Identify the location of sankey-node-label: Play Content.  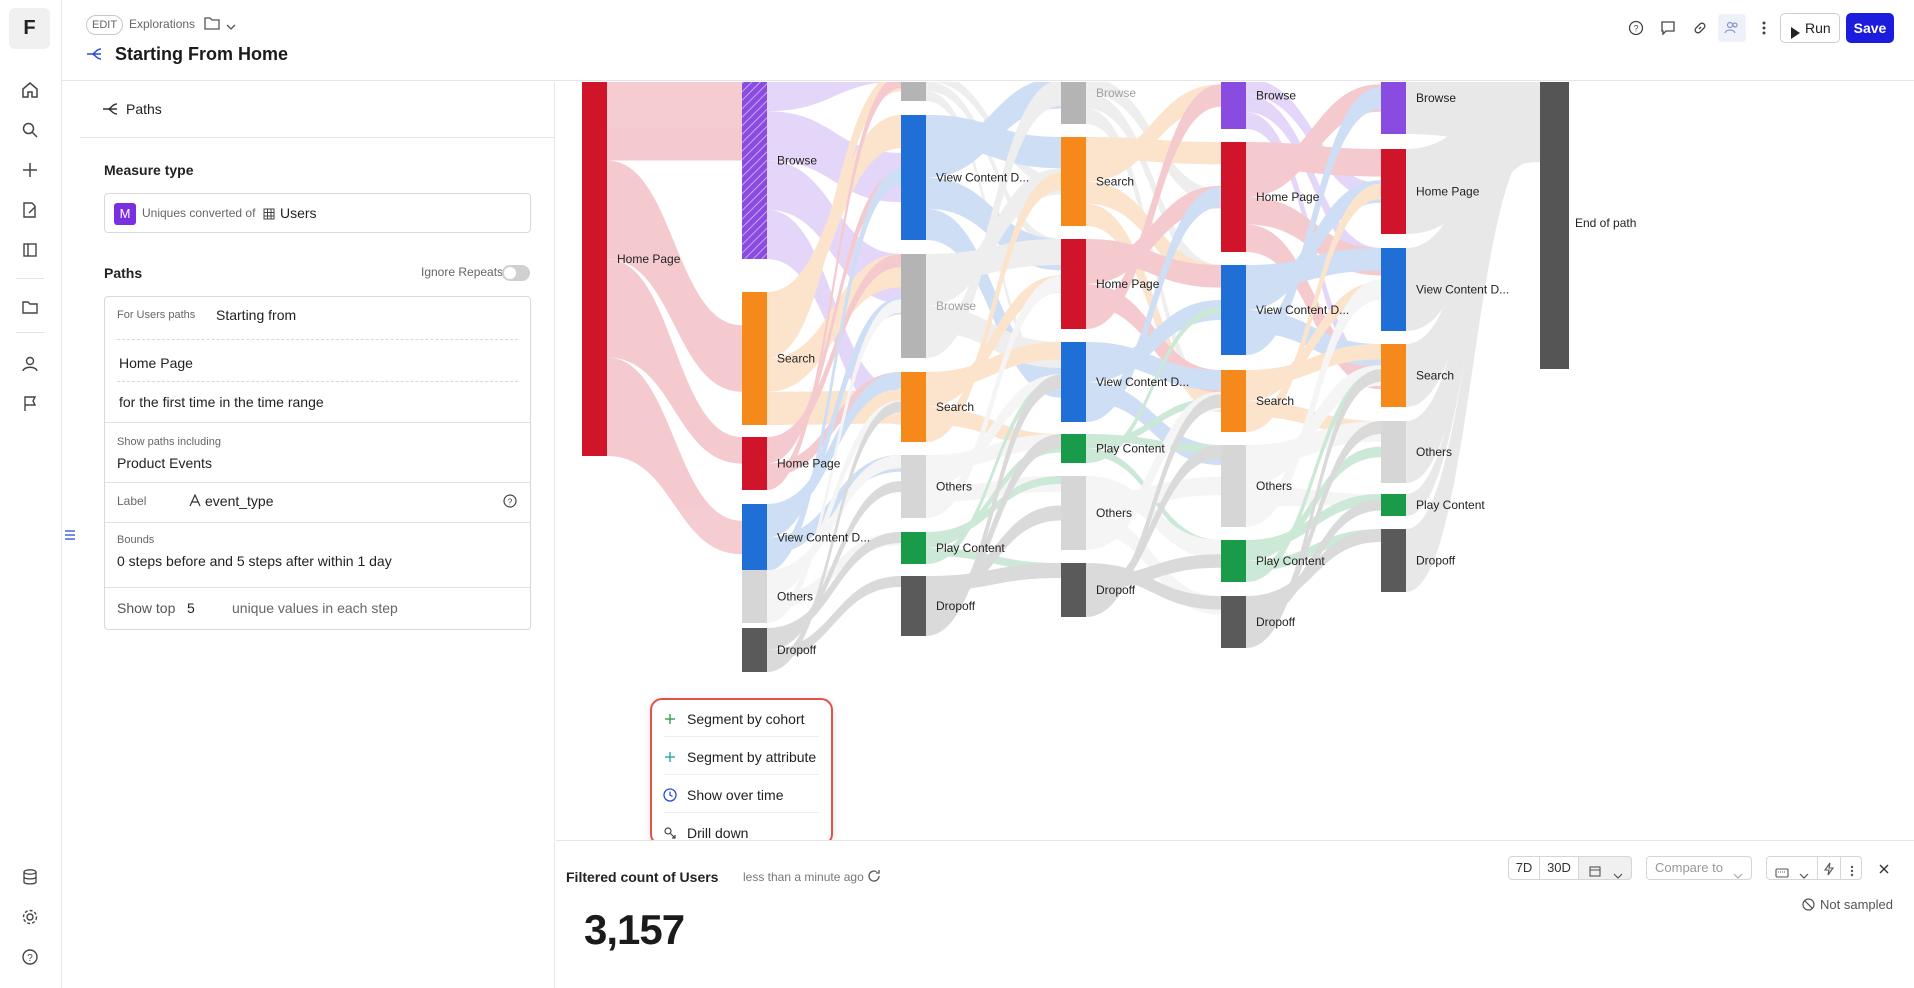
(970, 548).